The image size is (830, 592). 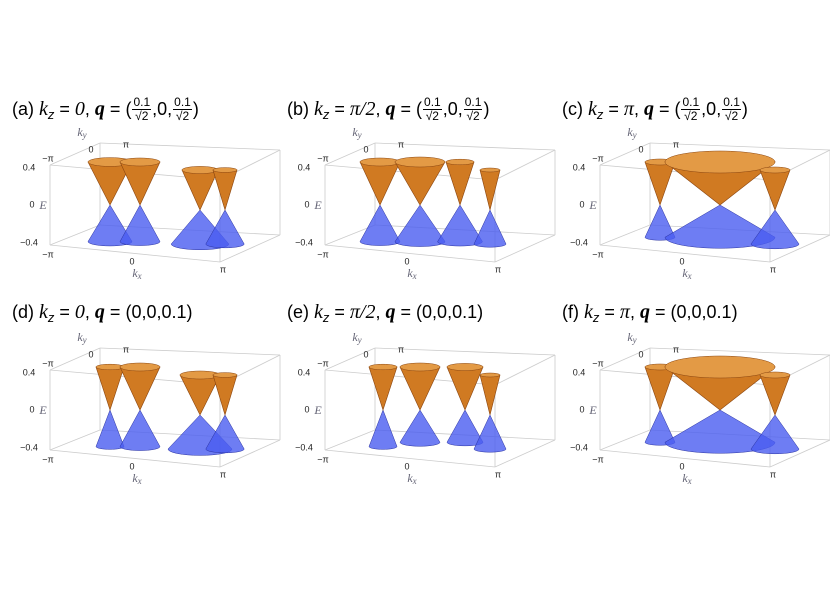 I want to click on panel-label: (c), so click(x=572, y=109).